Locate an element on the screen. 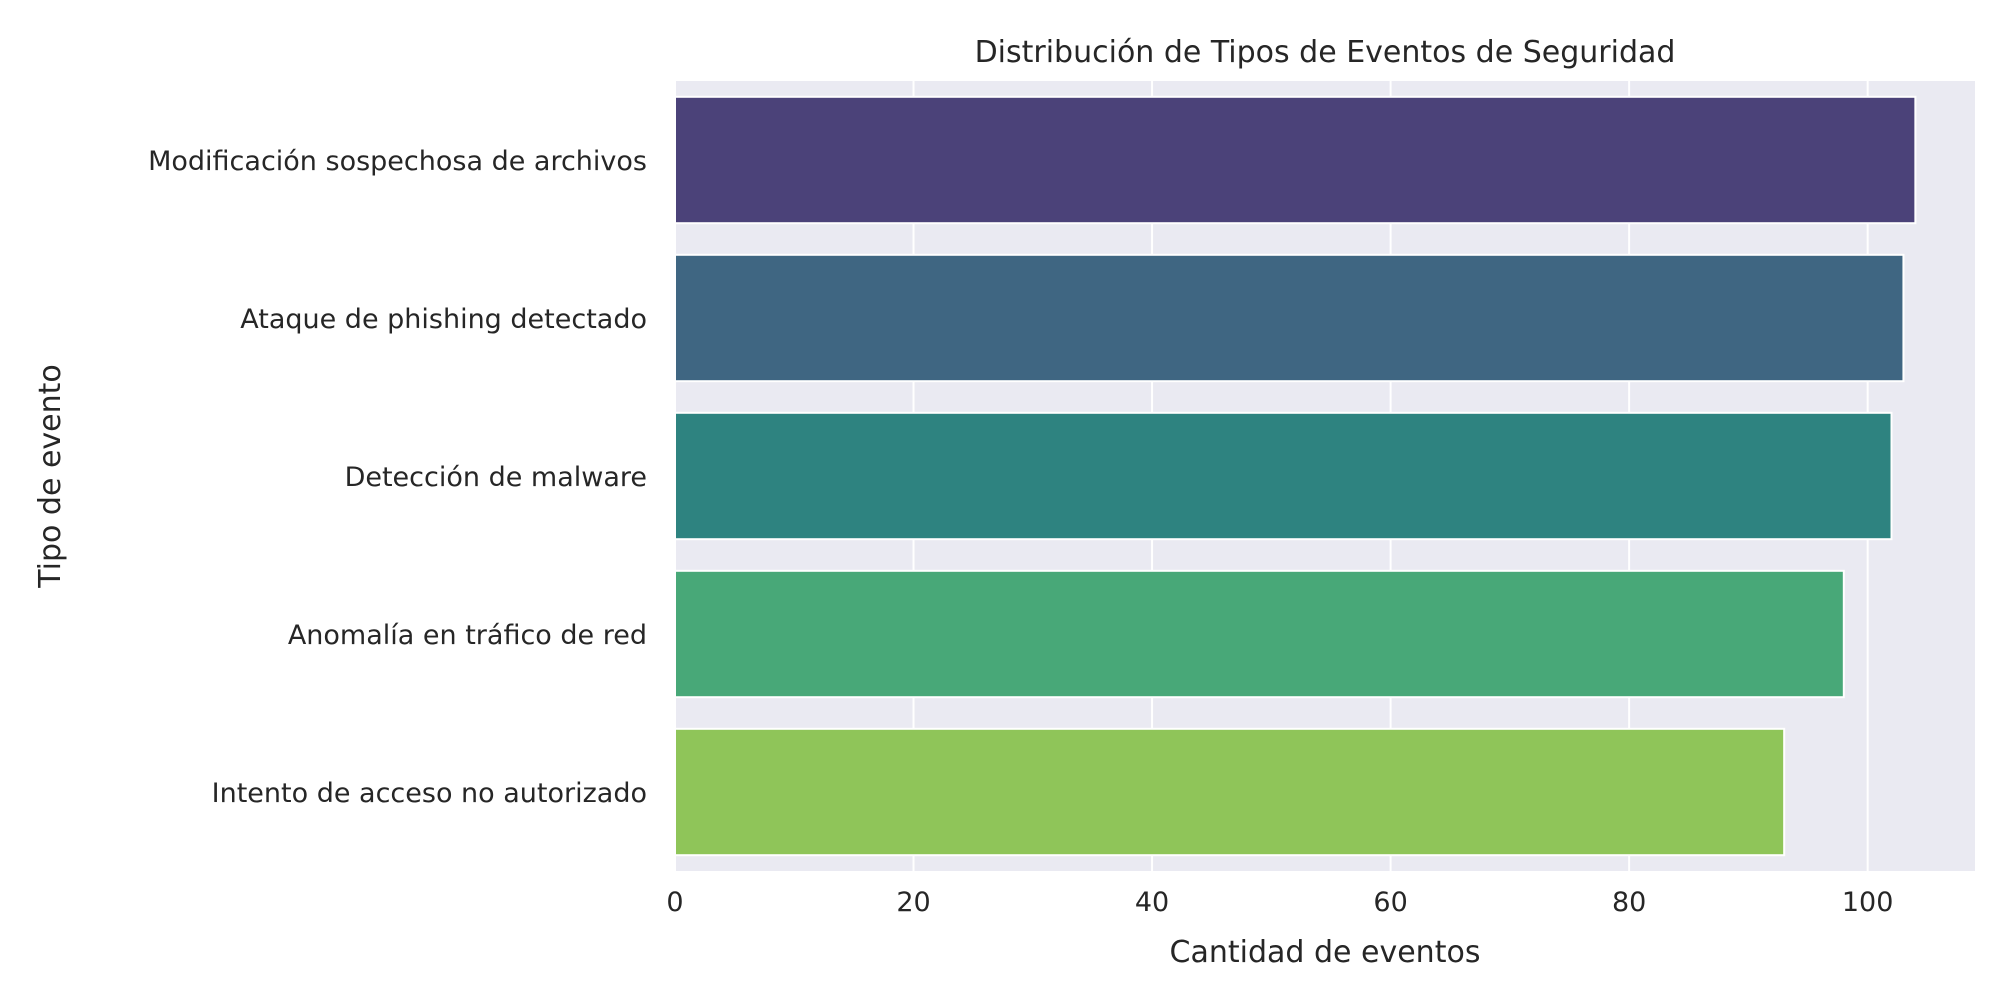  x-tick-label: 60 is located at coordinates (1390, 902).